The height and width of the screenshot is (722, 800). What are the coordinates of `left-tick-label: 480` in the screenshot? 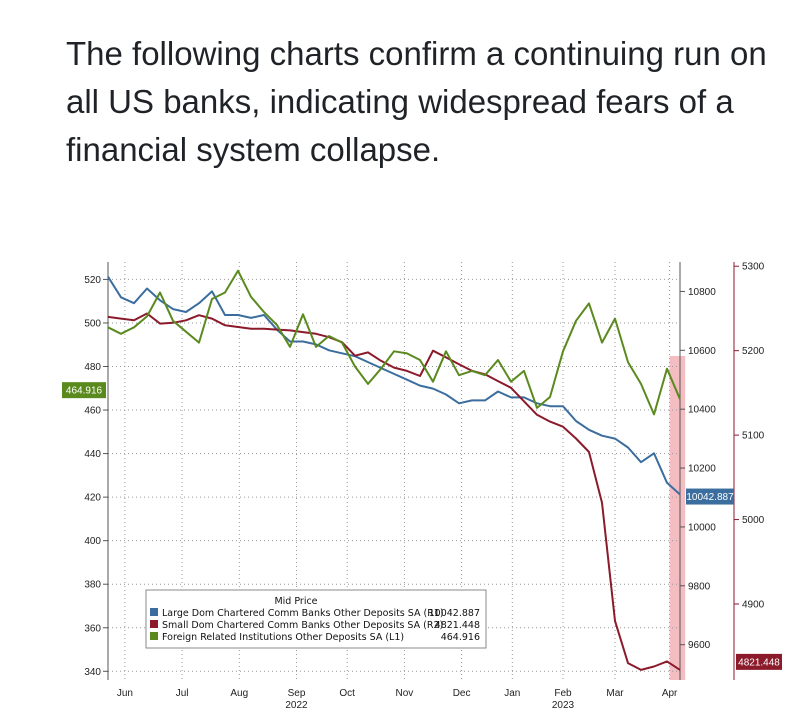 It's located at (92, 367).